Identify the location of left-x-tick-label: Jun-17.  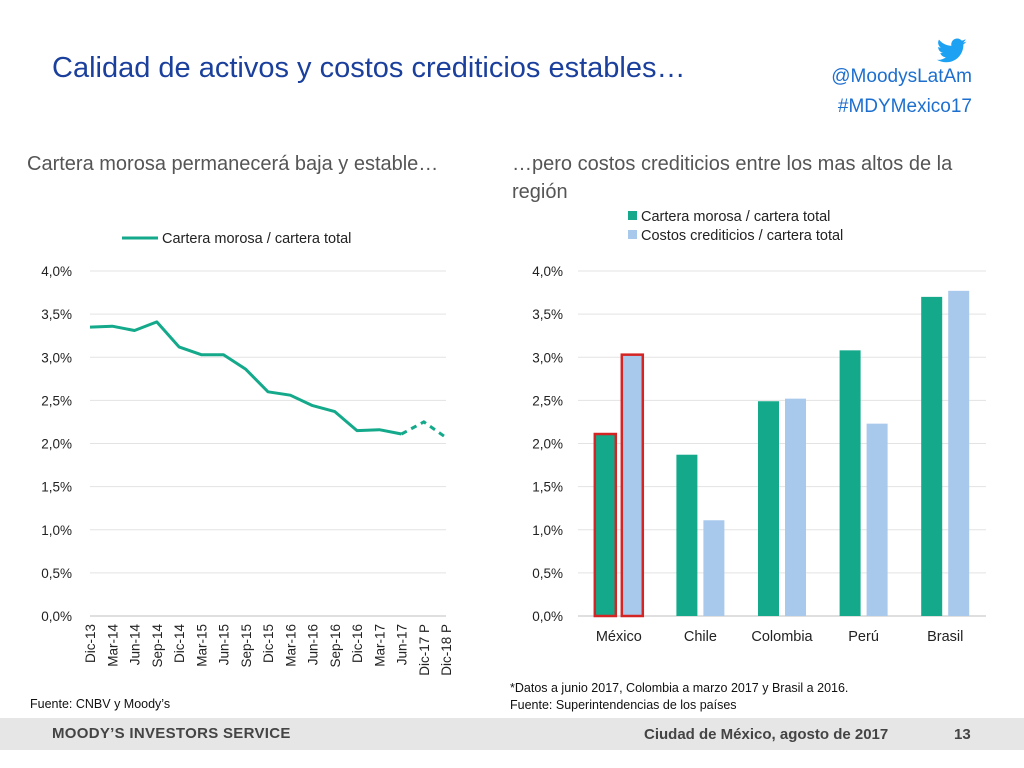
(402, 644).